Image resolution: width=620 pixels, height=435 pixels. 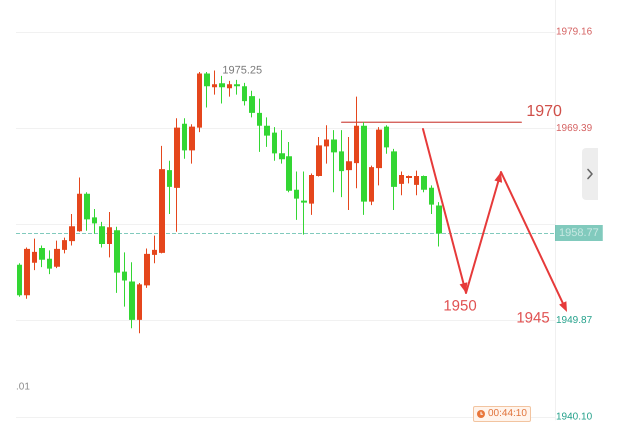 I want to click on y-tick-label: 1979.16, so click(x=574, y=32).